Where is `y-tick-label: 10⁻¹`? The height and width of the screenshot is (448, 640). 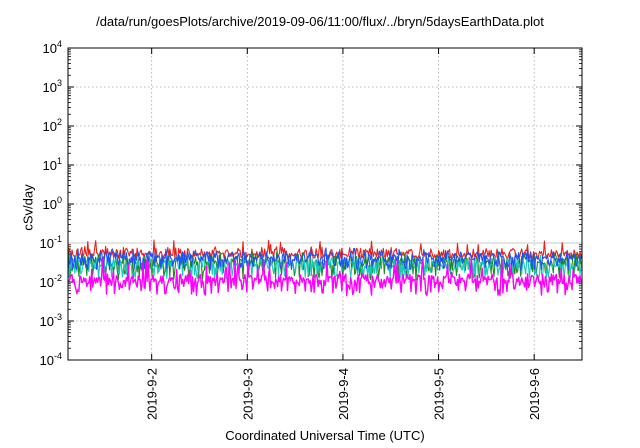
y-tick-label: 10⁻¹ is located at coordinates (51, 242).